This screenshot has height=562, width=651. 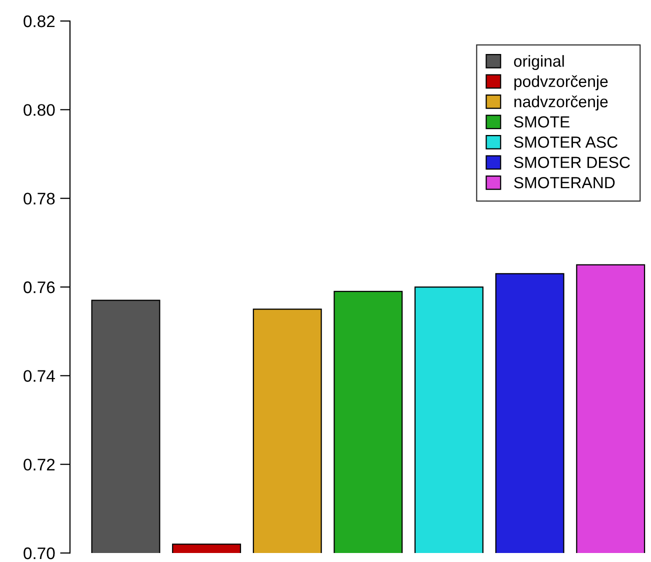 What do you see at coordinates (39, 287) in the screenshot?
I see `y-tick-label: 0.76` at bounding box center [39, 287].